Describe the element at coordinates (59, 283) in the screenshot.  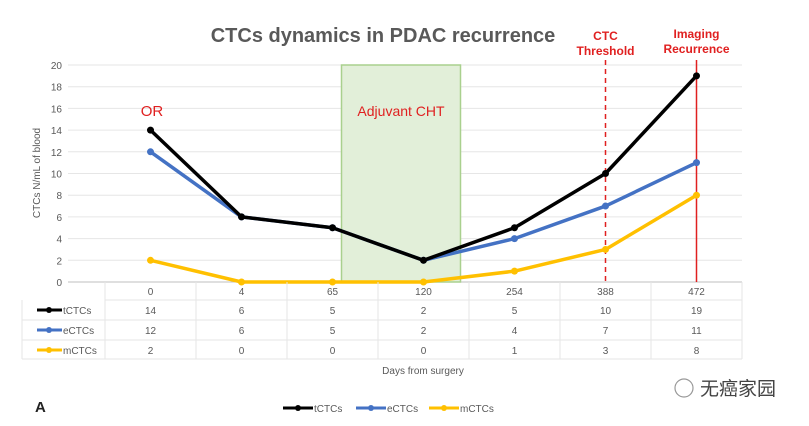
I see `y-tick-label: 0` at that location.